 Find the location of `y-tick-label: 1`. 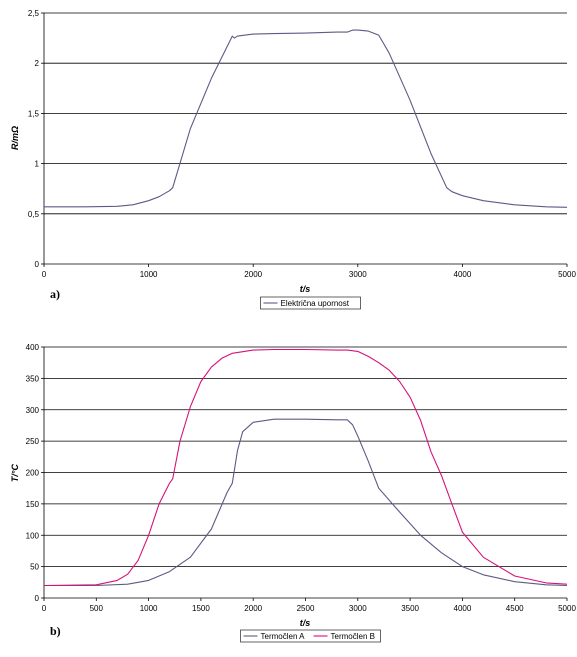

y-tick-label: 1 is located at coordinates (37, 164).